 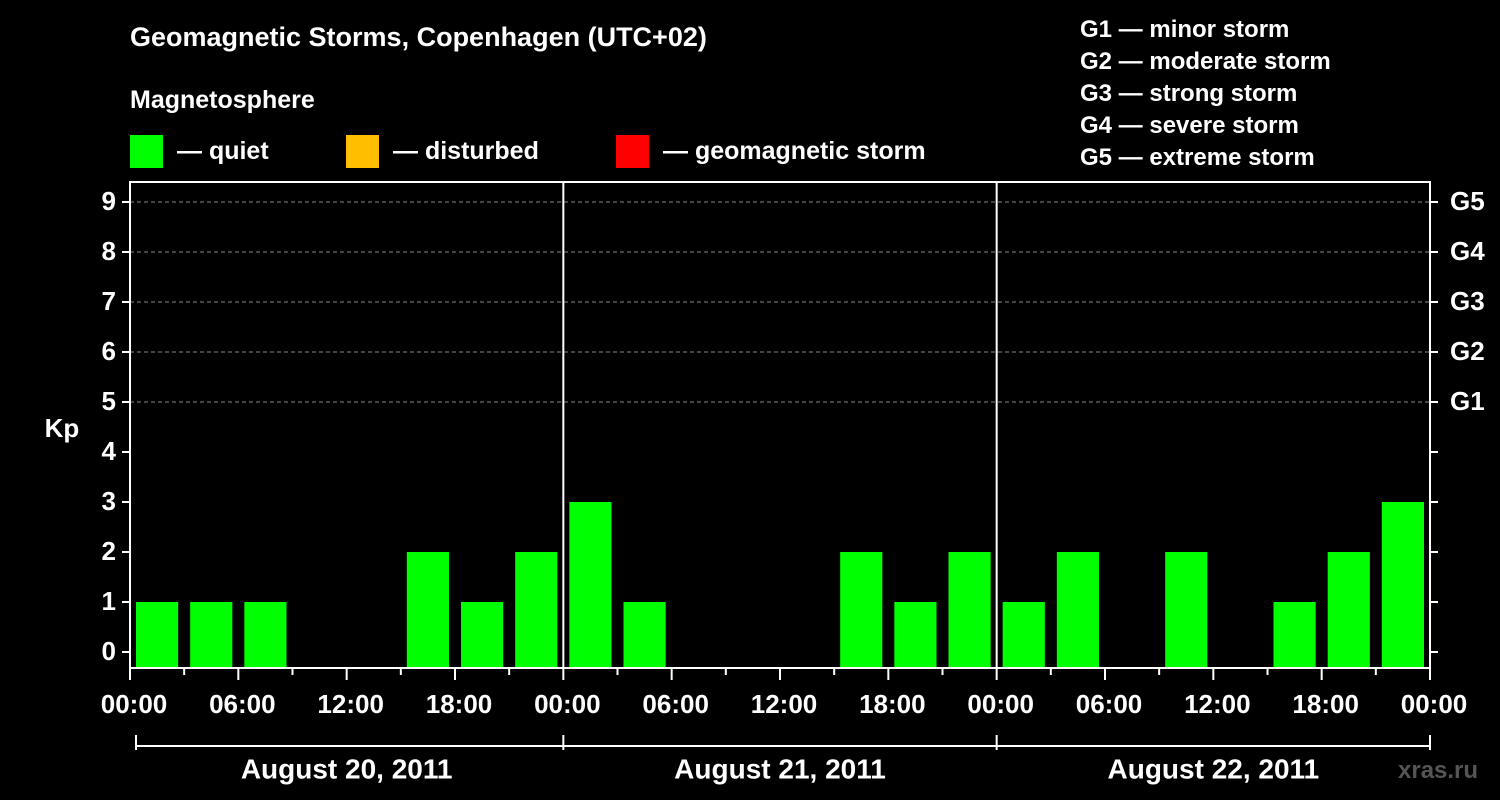 I want to click on legend-disturbed: — disturbed, so click(x=442, y=151).